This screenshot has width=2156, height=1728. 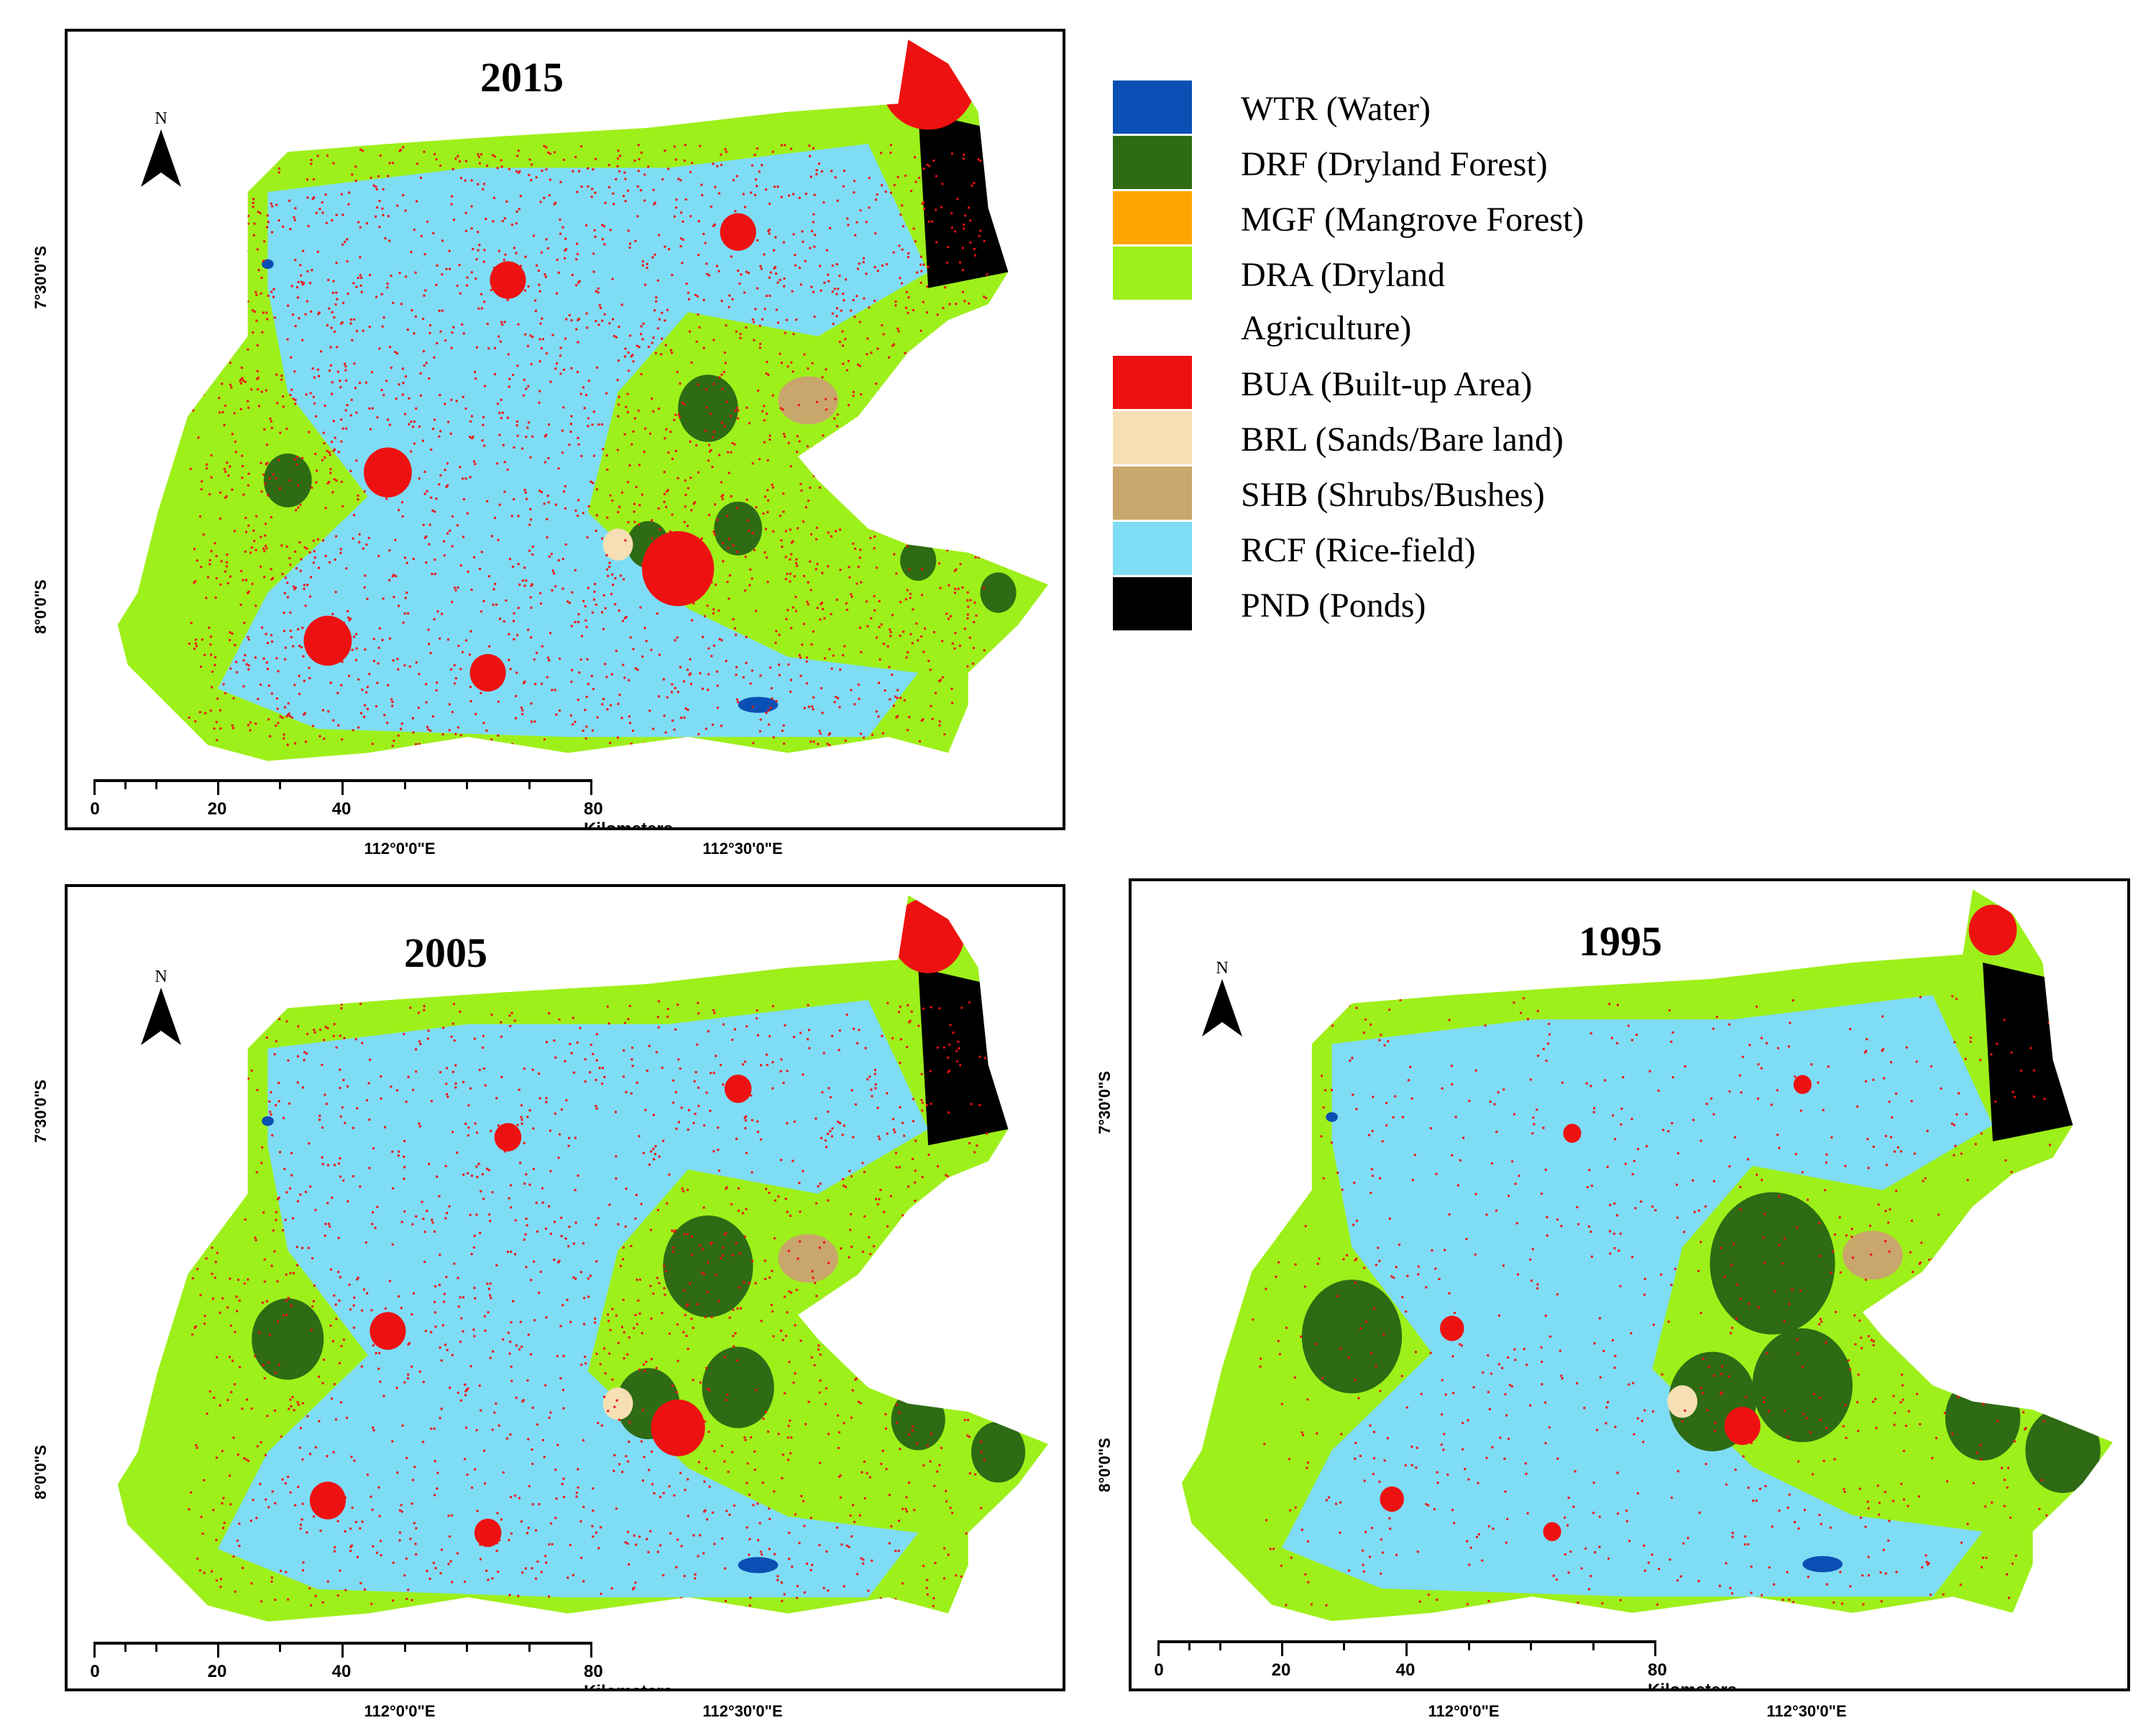 What do you see at coordinates (1621, 941) in the screenshot?
I see `map-year-title: 1995` at bounding box center [1621, 941].